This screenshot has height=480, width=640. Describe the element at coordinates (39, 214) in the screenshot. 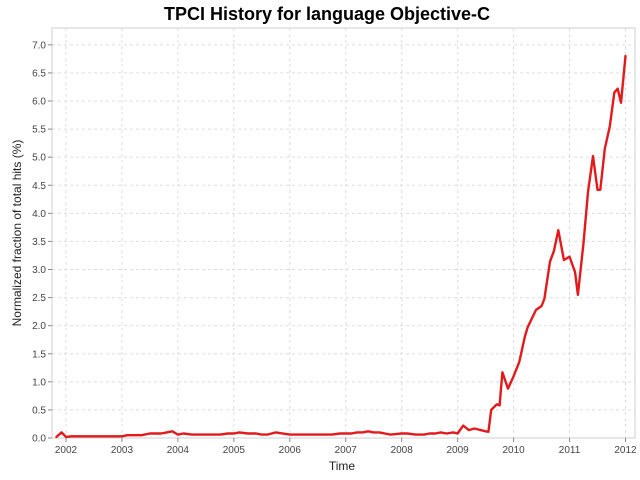

I see `y-tick-label: 4.0` at that location.